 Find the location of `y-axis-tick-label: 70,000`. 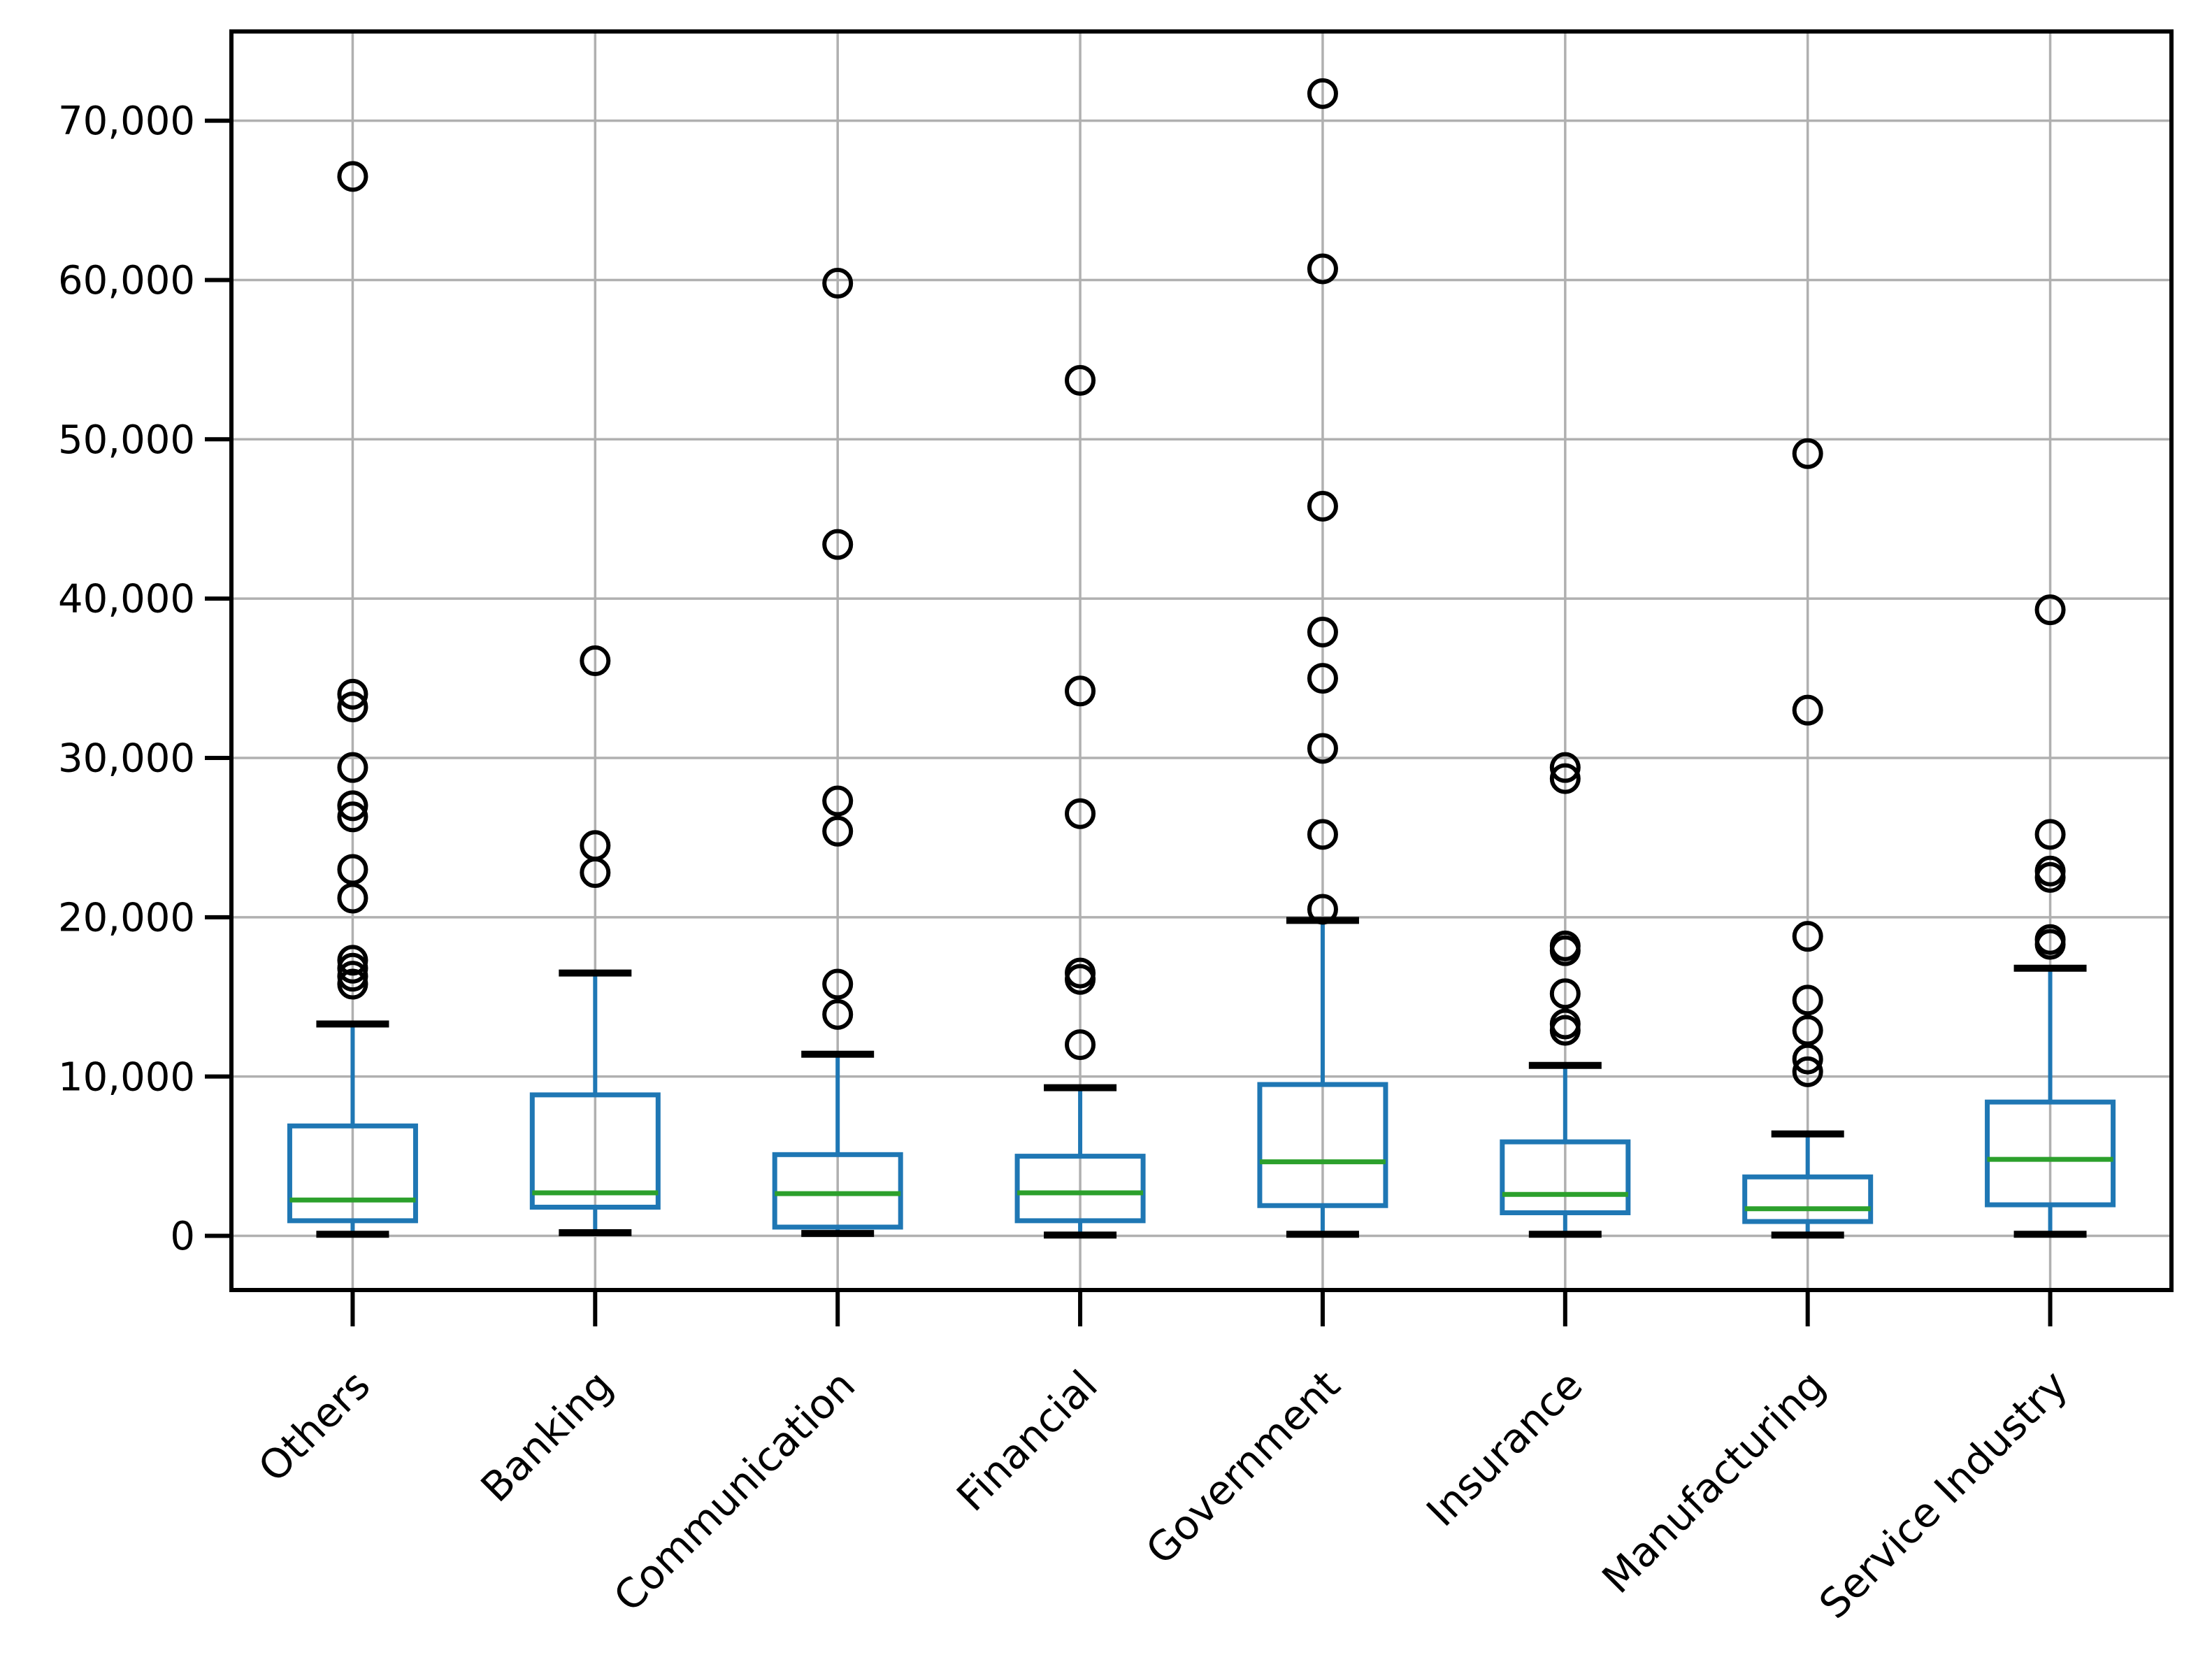

y-axis-tick-label: 70,000 is located at coordinates (127, 122).